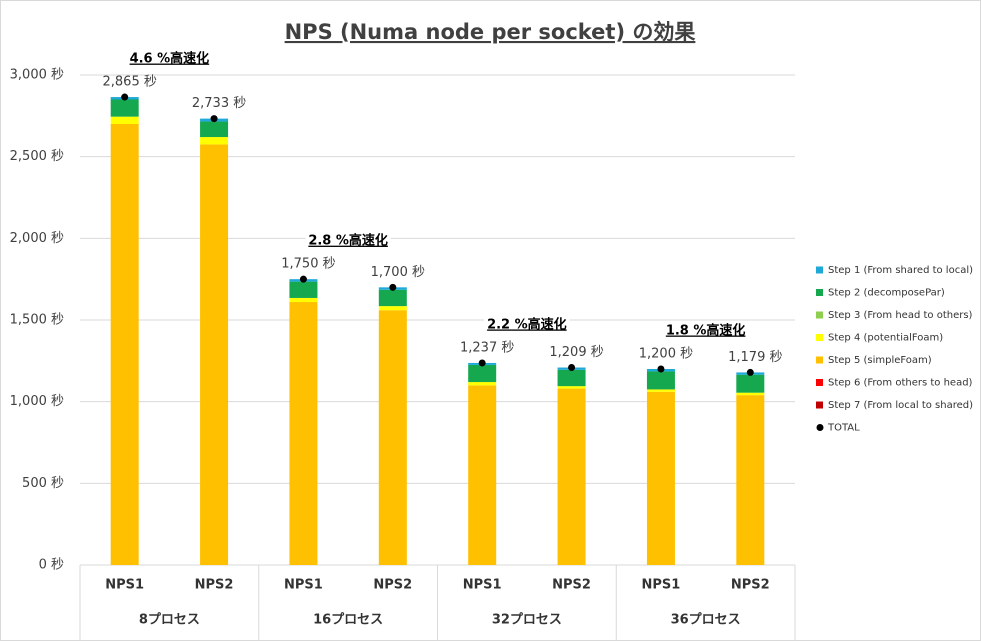  What do you see at coordinates (900, 270) in the screenshot?
I see `legend-label: Step 1 (From shared to local)` at bounding box center [900, 270].